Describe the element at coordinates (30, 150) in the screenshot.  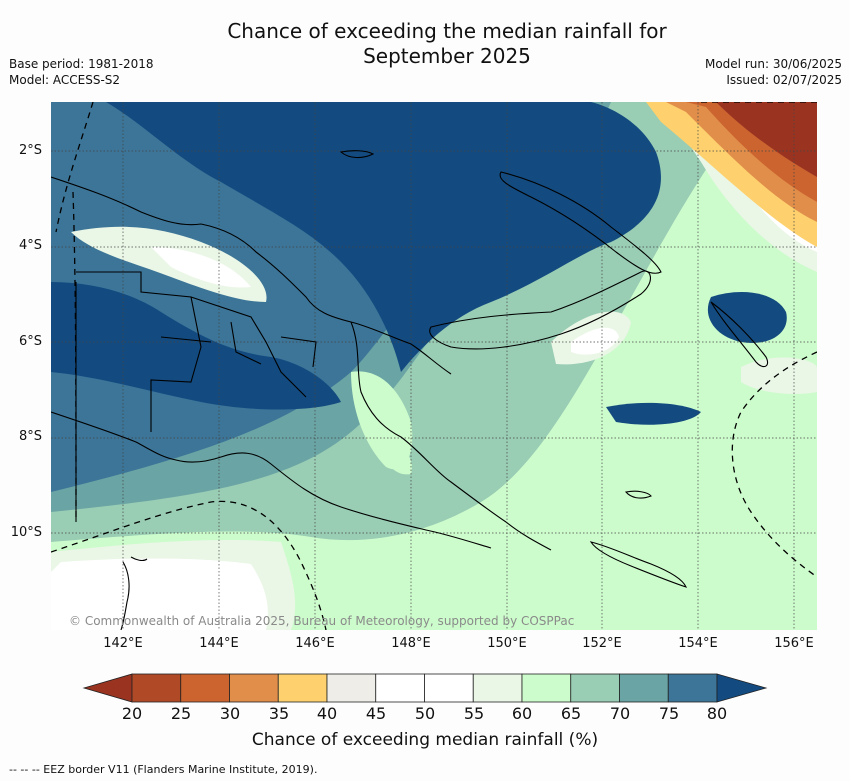
I see `lat-label-2s: 2°S` at that location.